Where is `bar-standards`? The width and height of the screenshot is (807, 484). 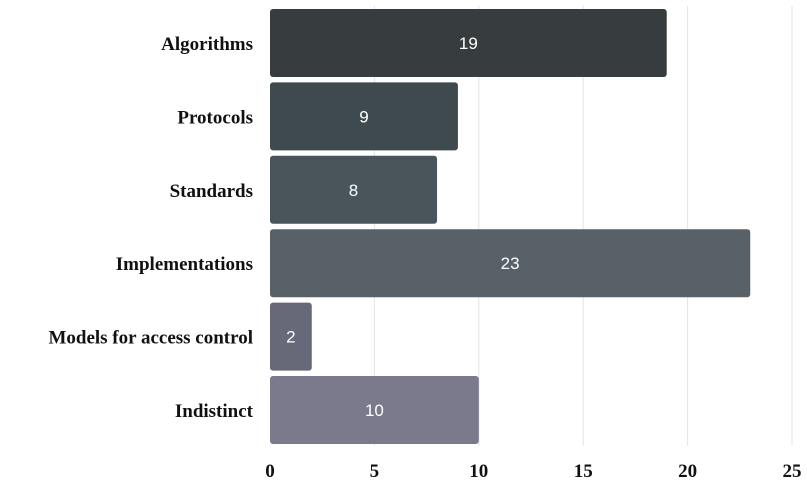 bar-standards is located at coordinates (354, 189).